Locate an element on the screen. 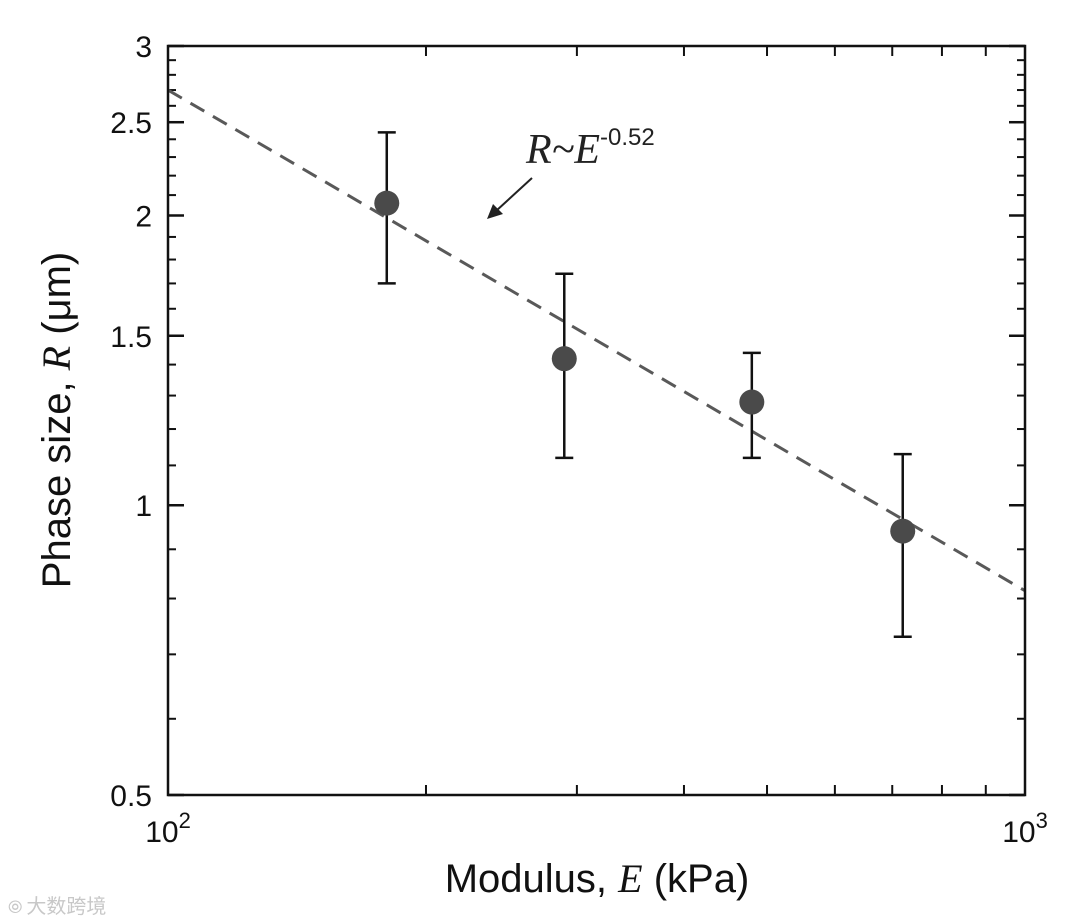 Image resolution: width=1080 pixels, height=923 pixels. fit-annotation-exponent: -0.52 is located at coordinates (627, 137).